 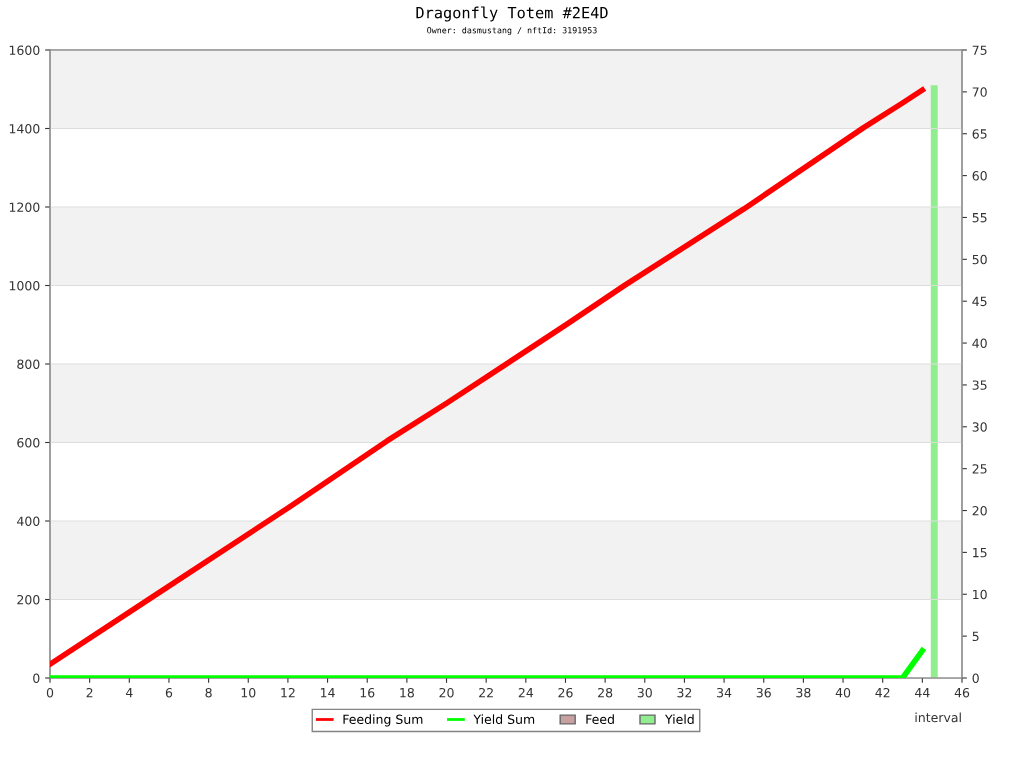 I want to click on x-tick-label: 2, so click(x=89, y=692).